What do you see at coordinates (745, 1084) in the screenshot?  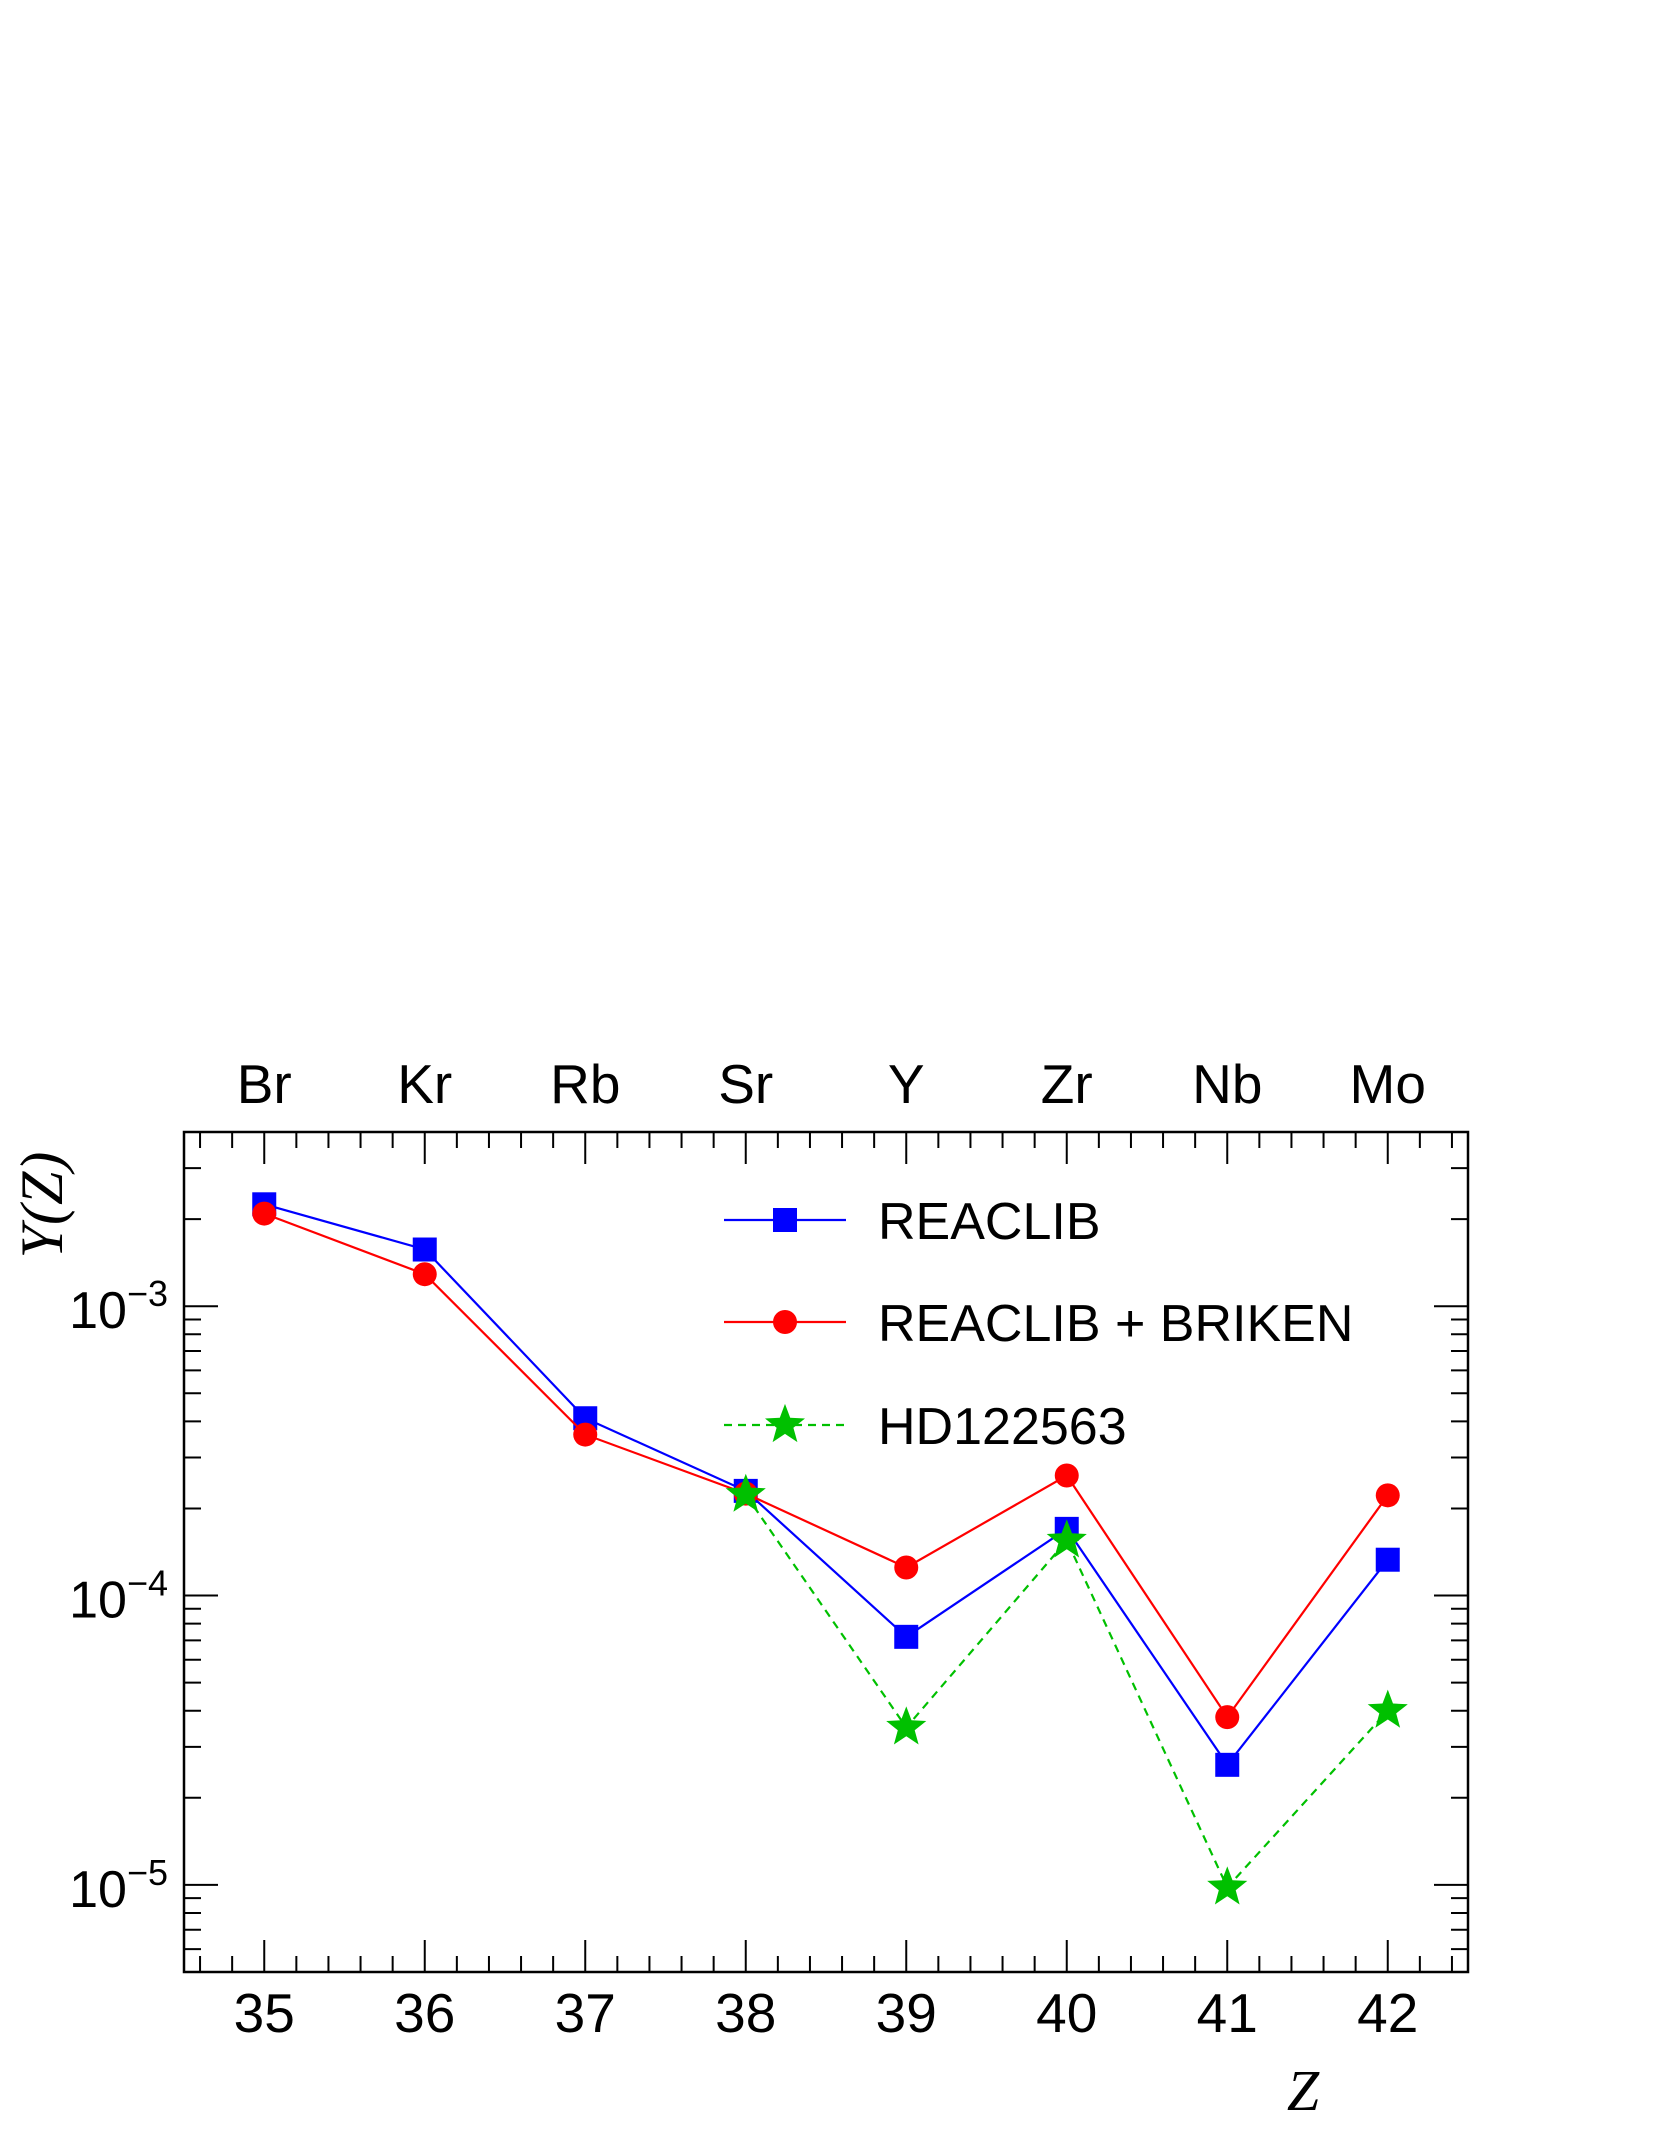 I see `top-element-label: Sr` at bounding box center [745, 1084].